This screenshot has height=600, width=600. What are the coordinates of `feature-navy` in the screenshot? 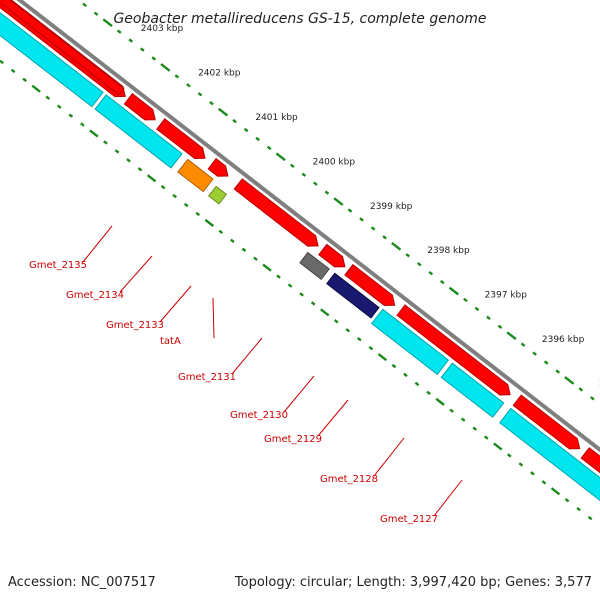 It's located at (353, 295).